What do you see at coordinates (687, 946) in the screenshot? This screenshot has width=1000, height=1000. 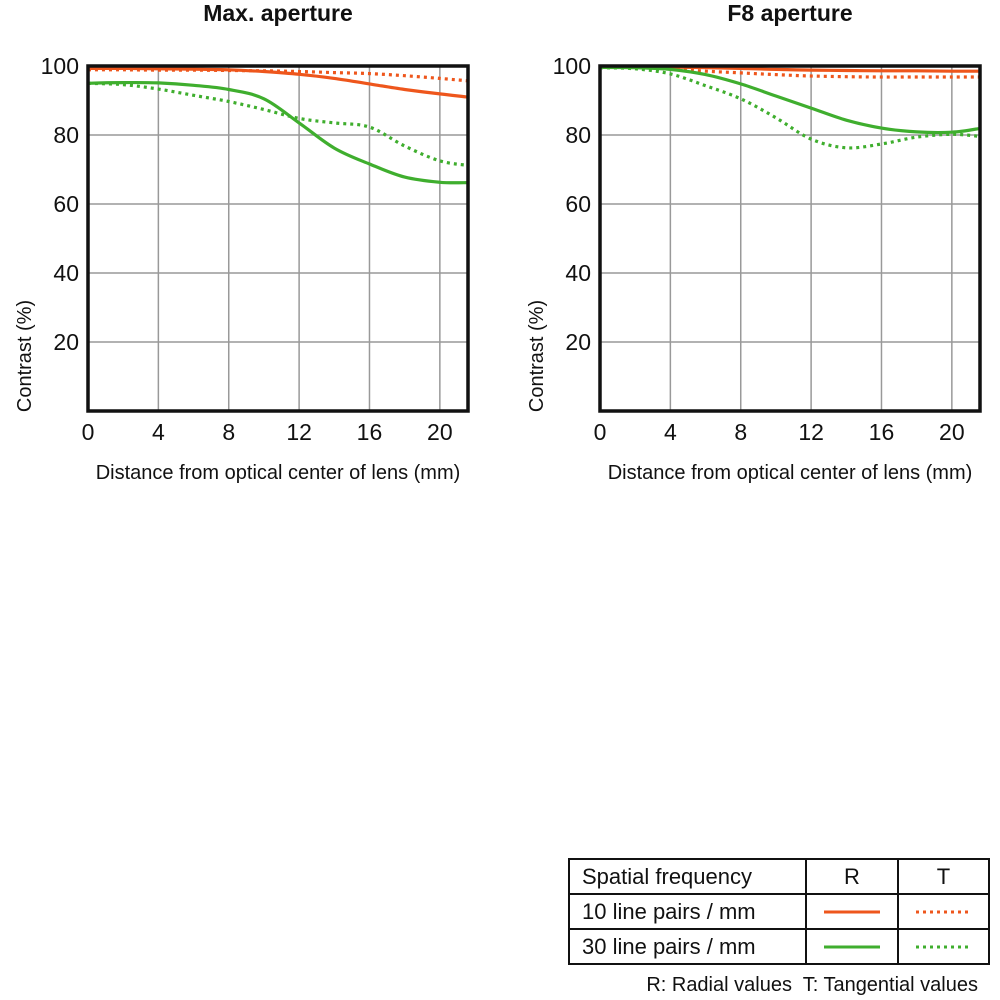 I see `legend-row-label: 30 line pairs / mm` at bounding box center [687, 946].